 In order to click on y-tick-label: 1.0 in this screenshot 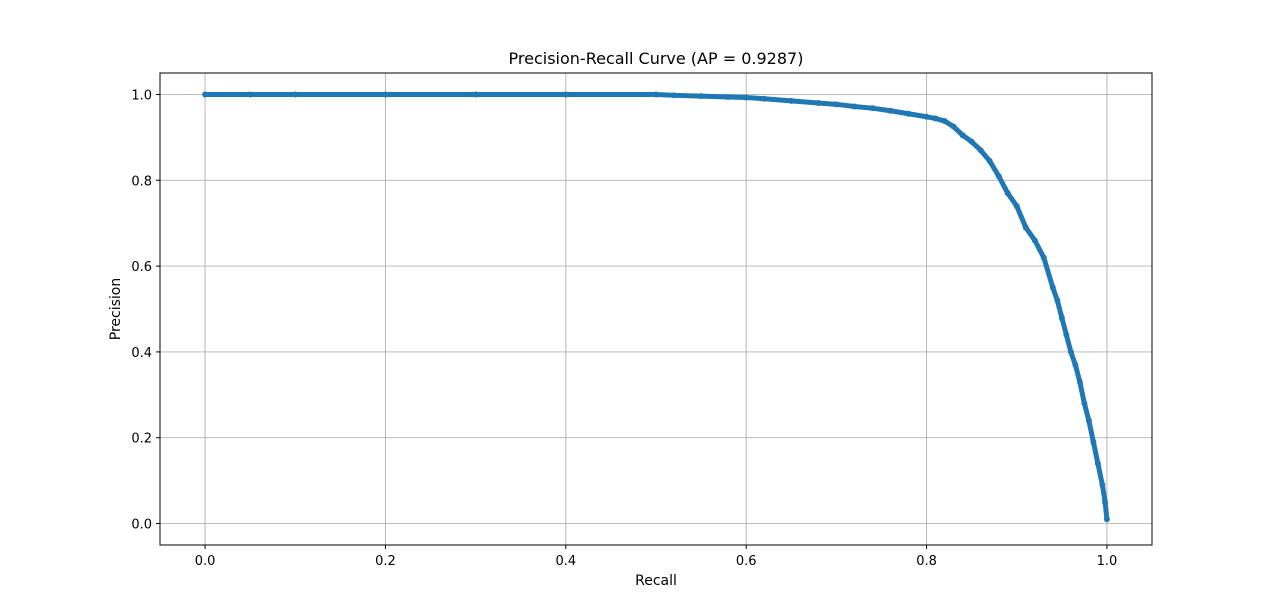, I will do `click(141, 95)`.